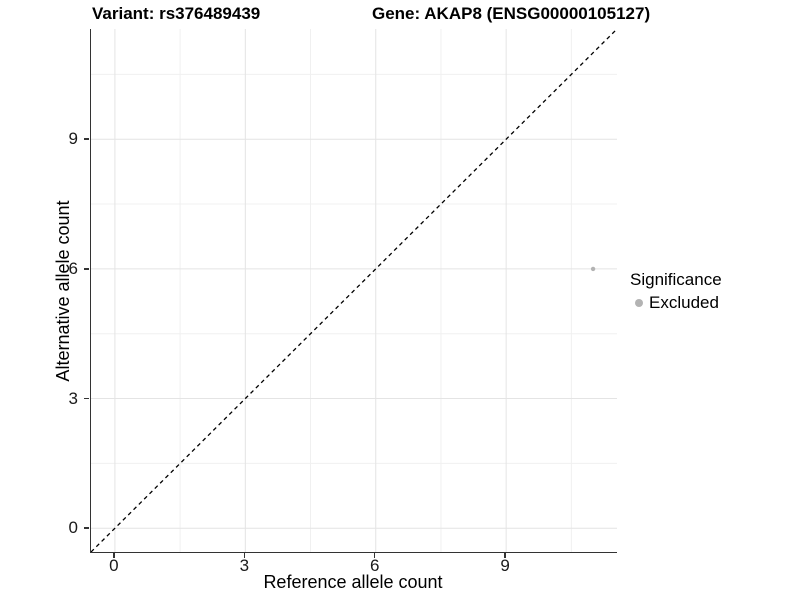 This screenshot has height=600, width=800. What do you see at coordinates (73, 528) in the screenshot?
I see `y-tick-label: 0` at bounding box center [73, 528].